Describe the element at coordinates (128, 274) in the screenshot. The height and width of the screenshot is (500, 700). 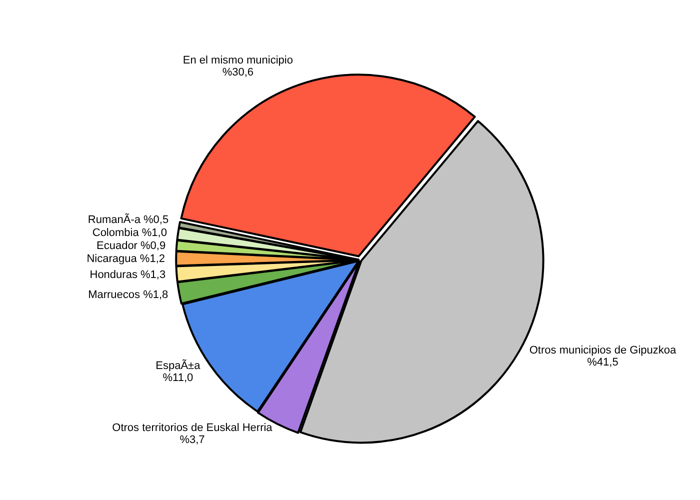
I see `slice-label: Honduras %1,3` at that location.